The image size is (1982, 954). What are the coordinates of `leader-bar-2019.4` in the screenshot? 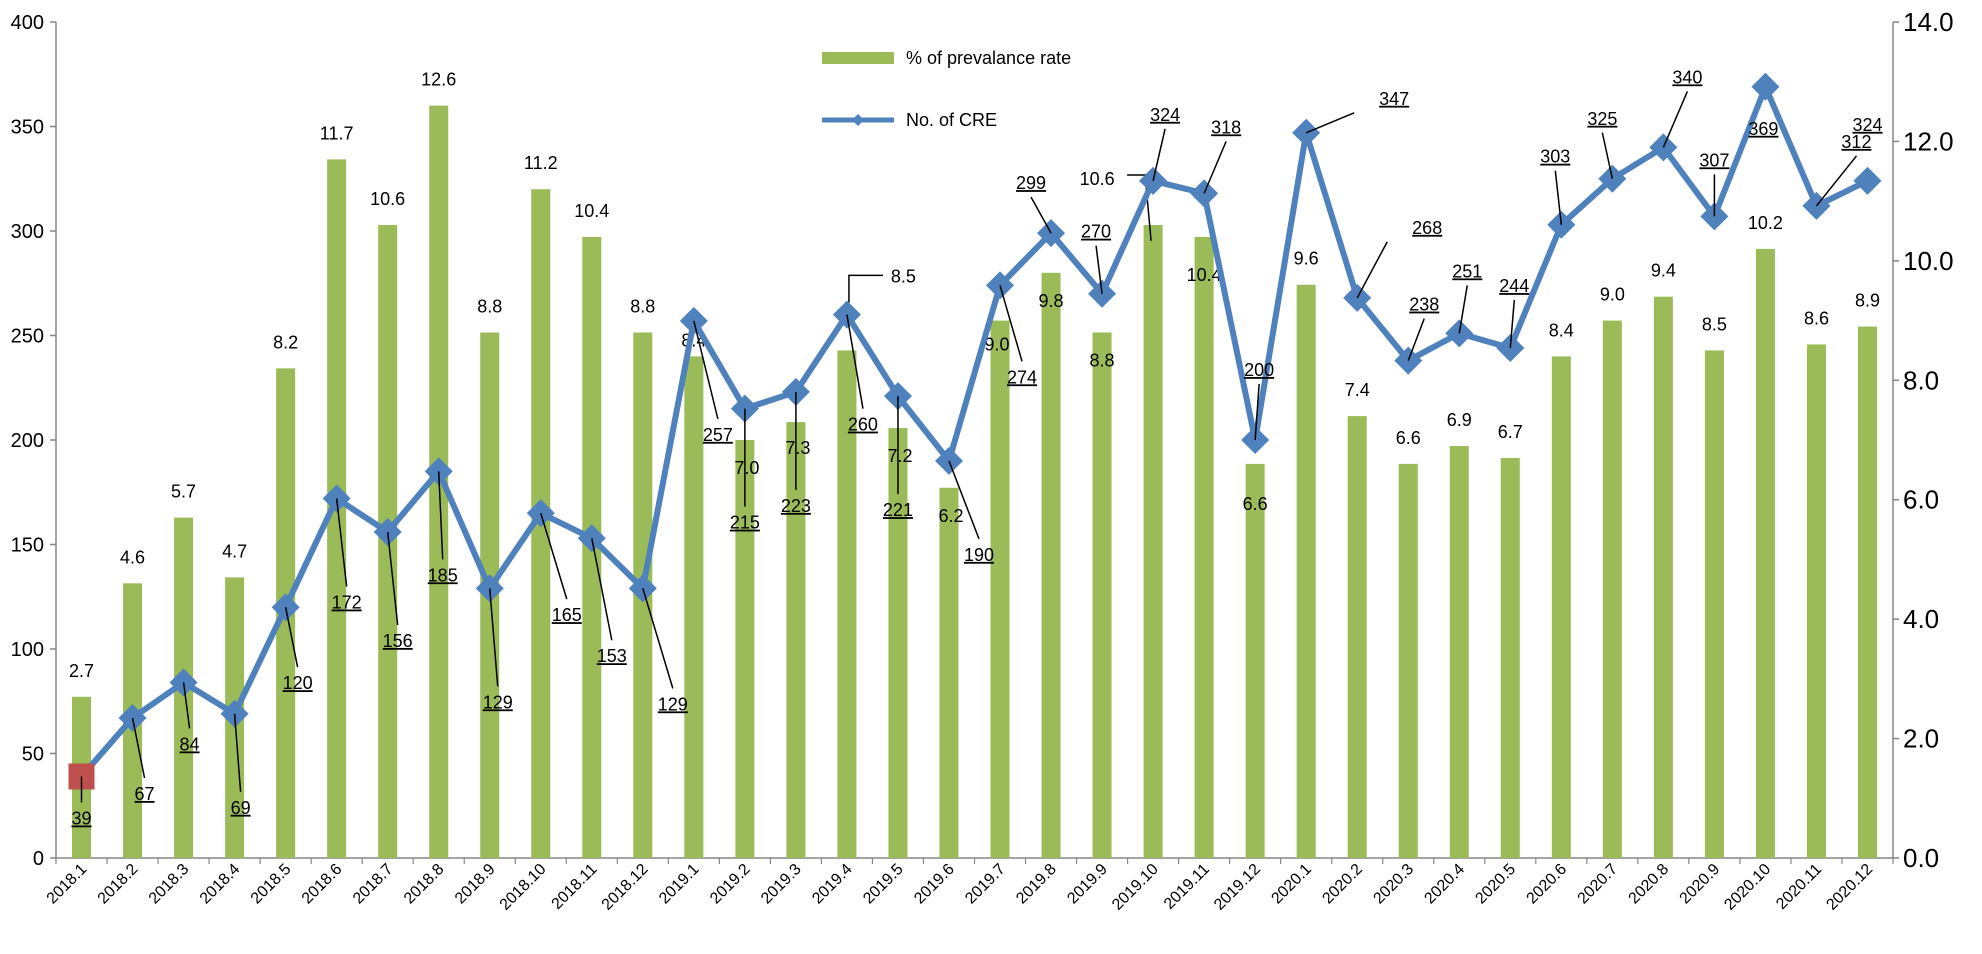 It's located at (865, 288).